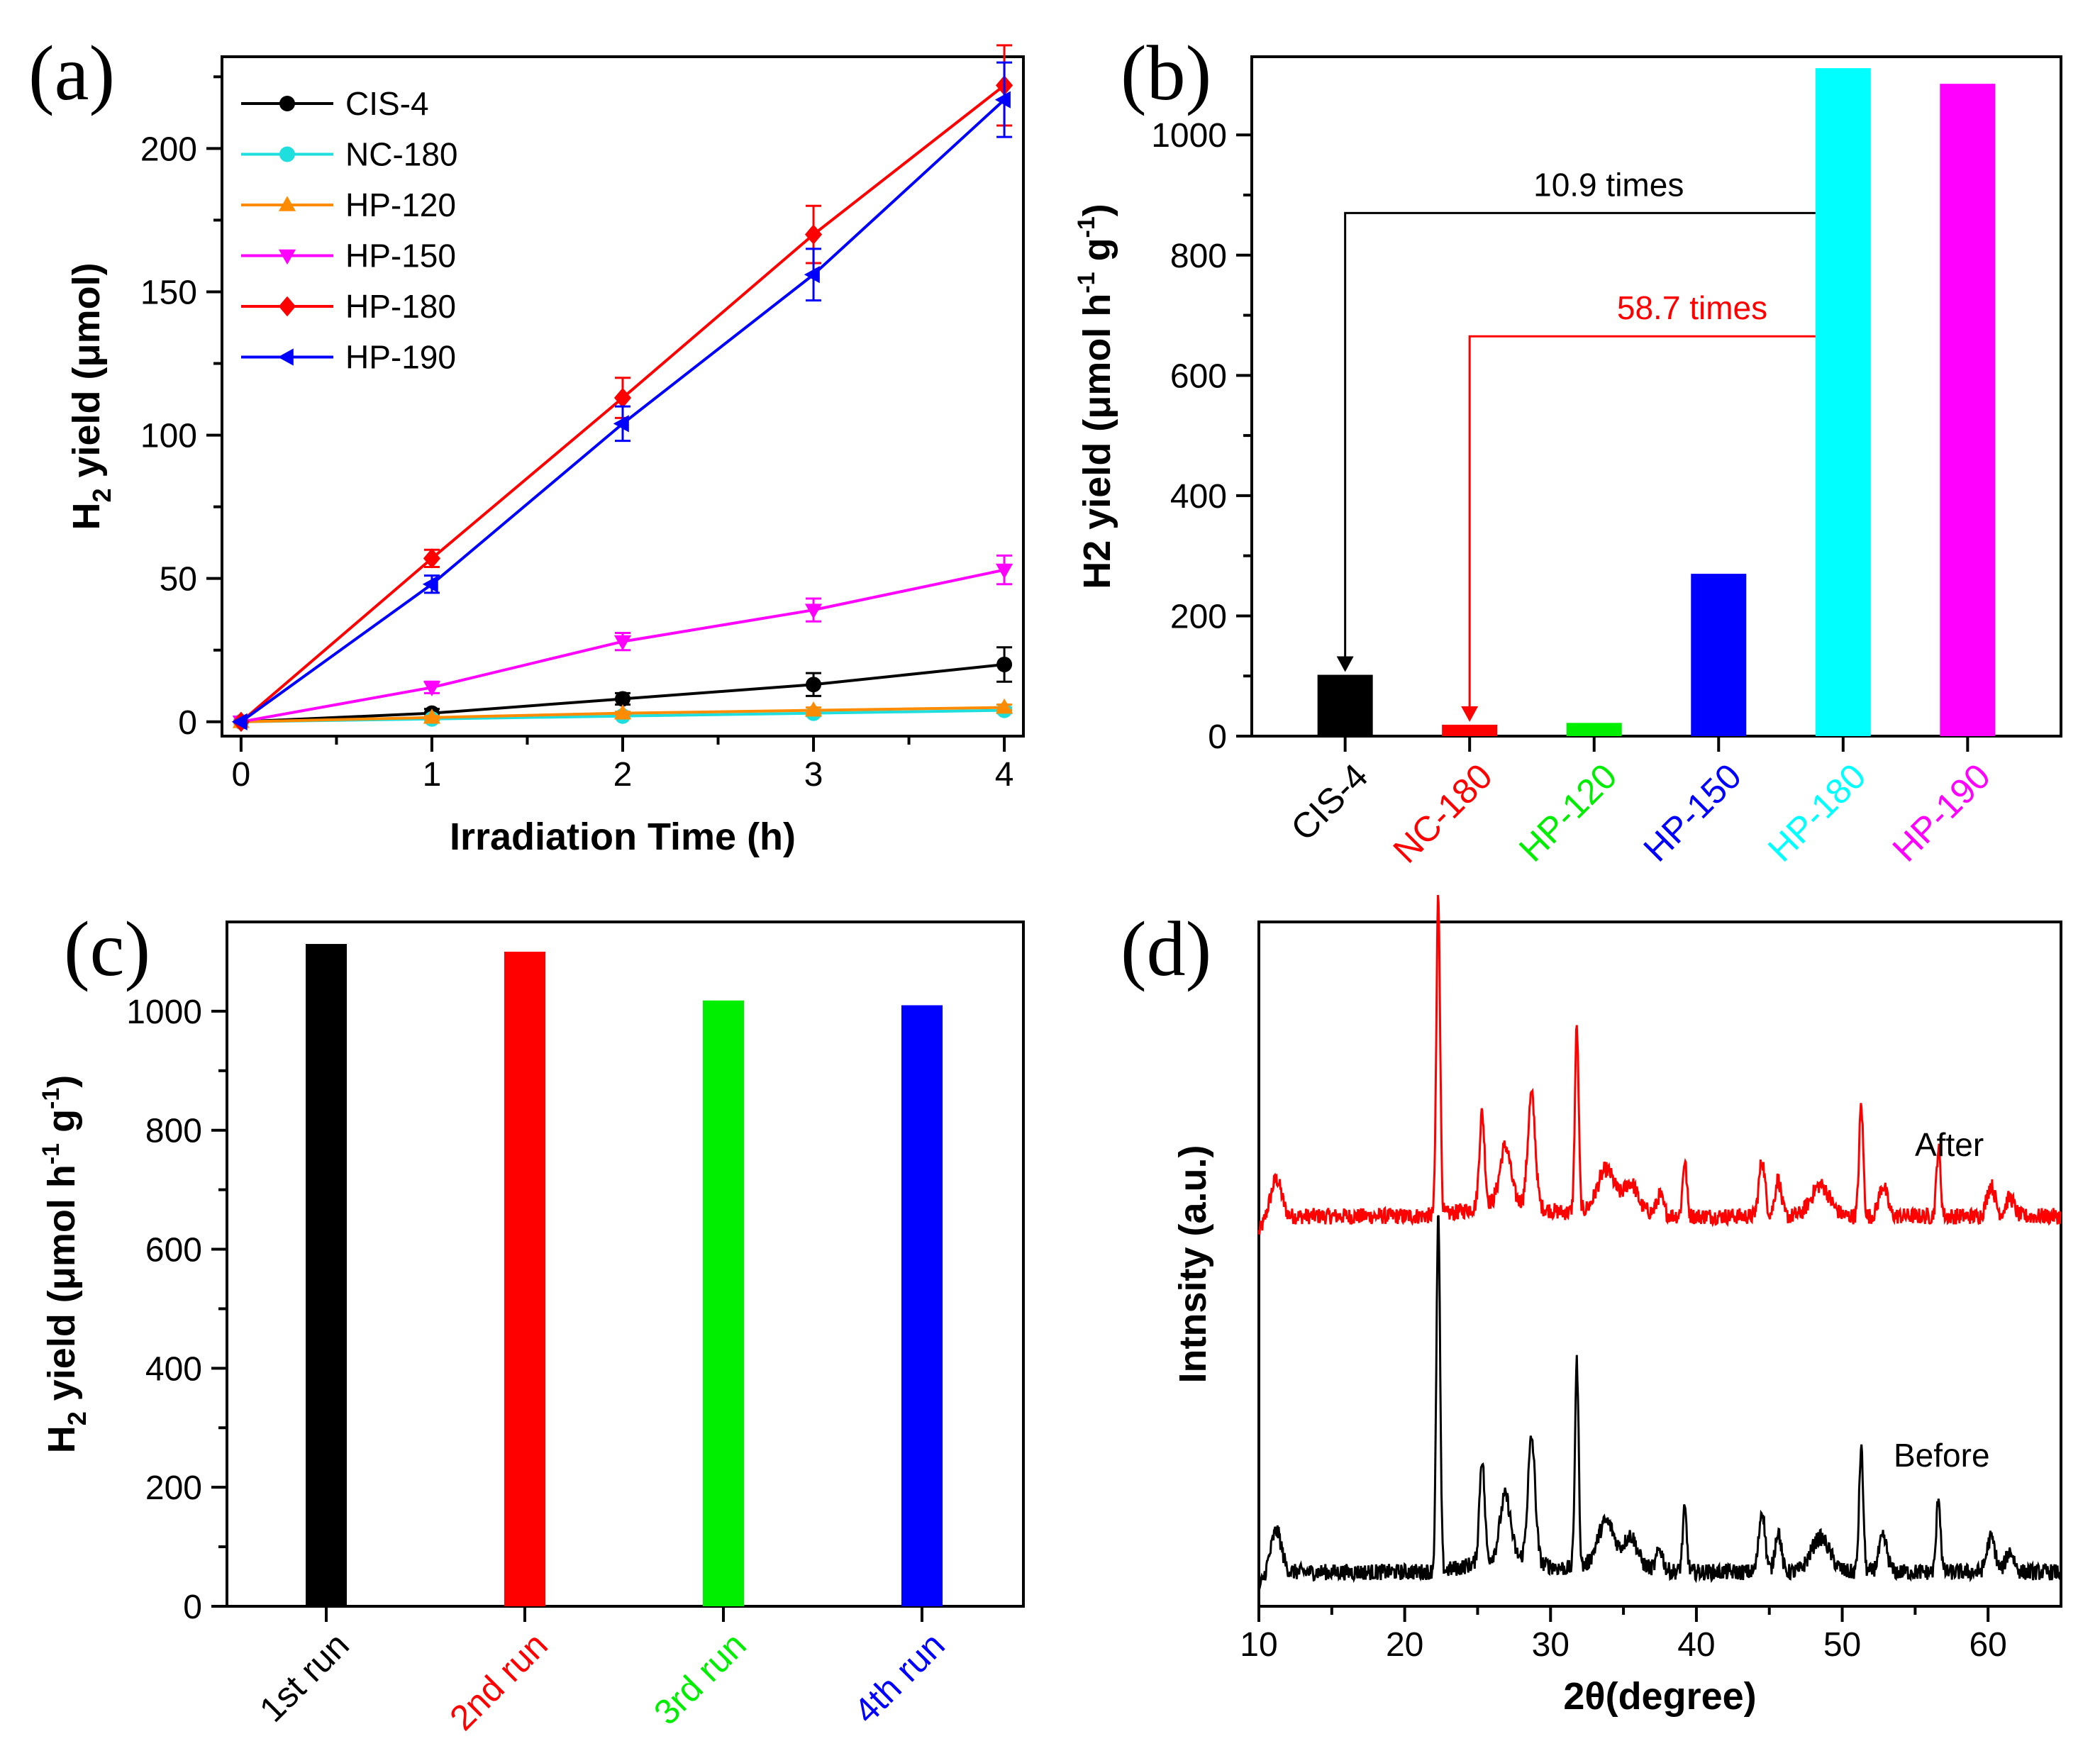 The image size is (2100, 1746). What do you see at coordinates (625, 1264) in the screenshot?
I see `panel-c-axes-box` at bounding box center [625, 1264].